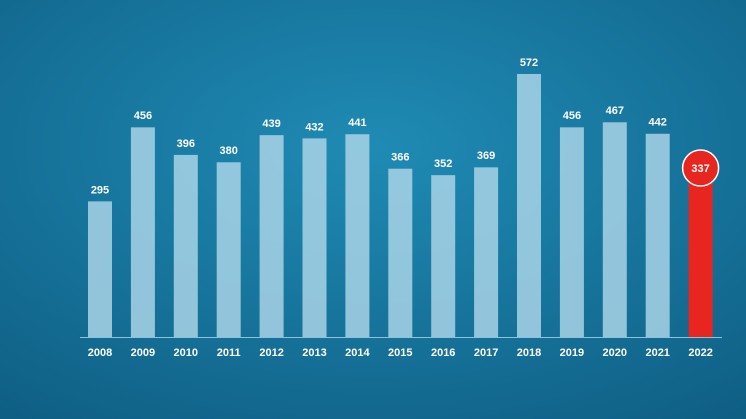 The image size is (746, 419). What do you see at coordinates (658, 123) in the screenshot?
I see `value-label: 442` at bounding box center [658, 123].